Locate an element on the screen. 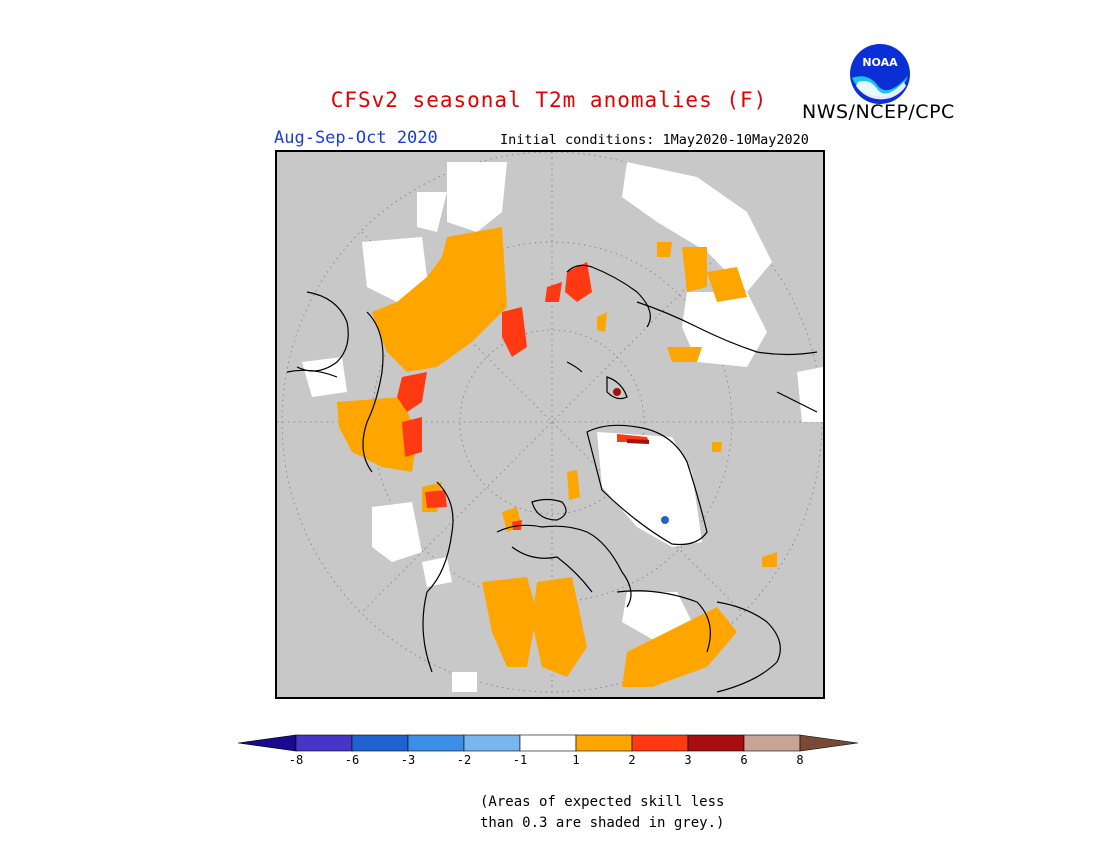 The height and width of the screenshot is (850, 1100). legend-tick-label: 6 is located at coordinates (744, 760).